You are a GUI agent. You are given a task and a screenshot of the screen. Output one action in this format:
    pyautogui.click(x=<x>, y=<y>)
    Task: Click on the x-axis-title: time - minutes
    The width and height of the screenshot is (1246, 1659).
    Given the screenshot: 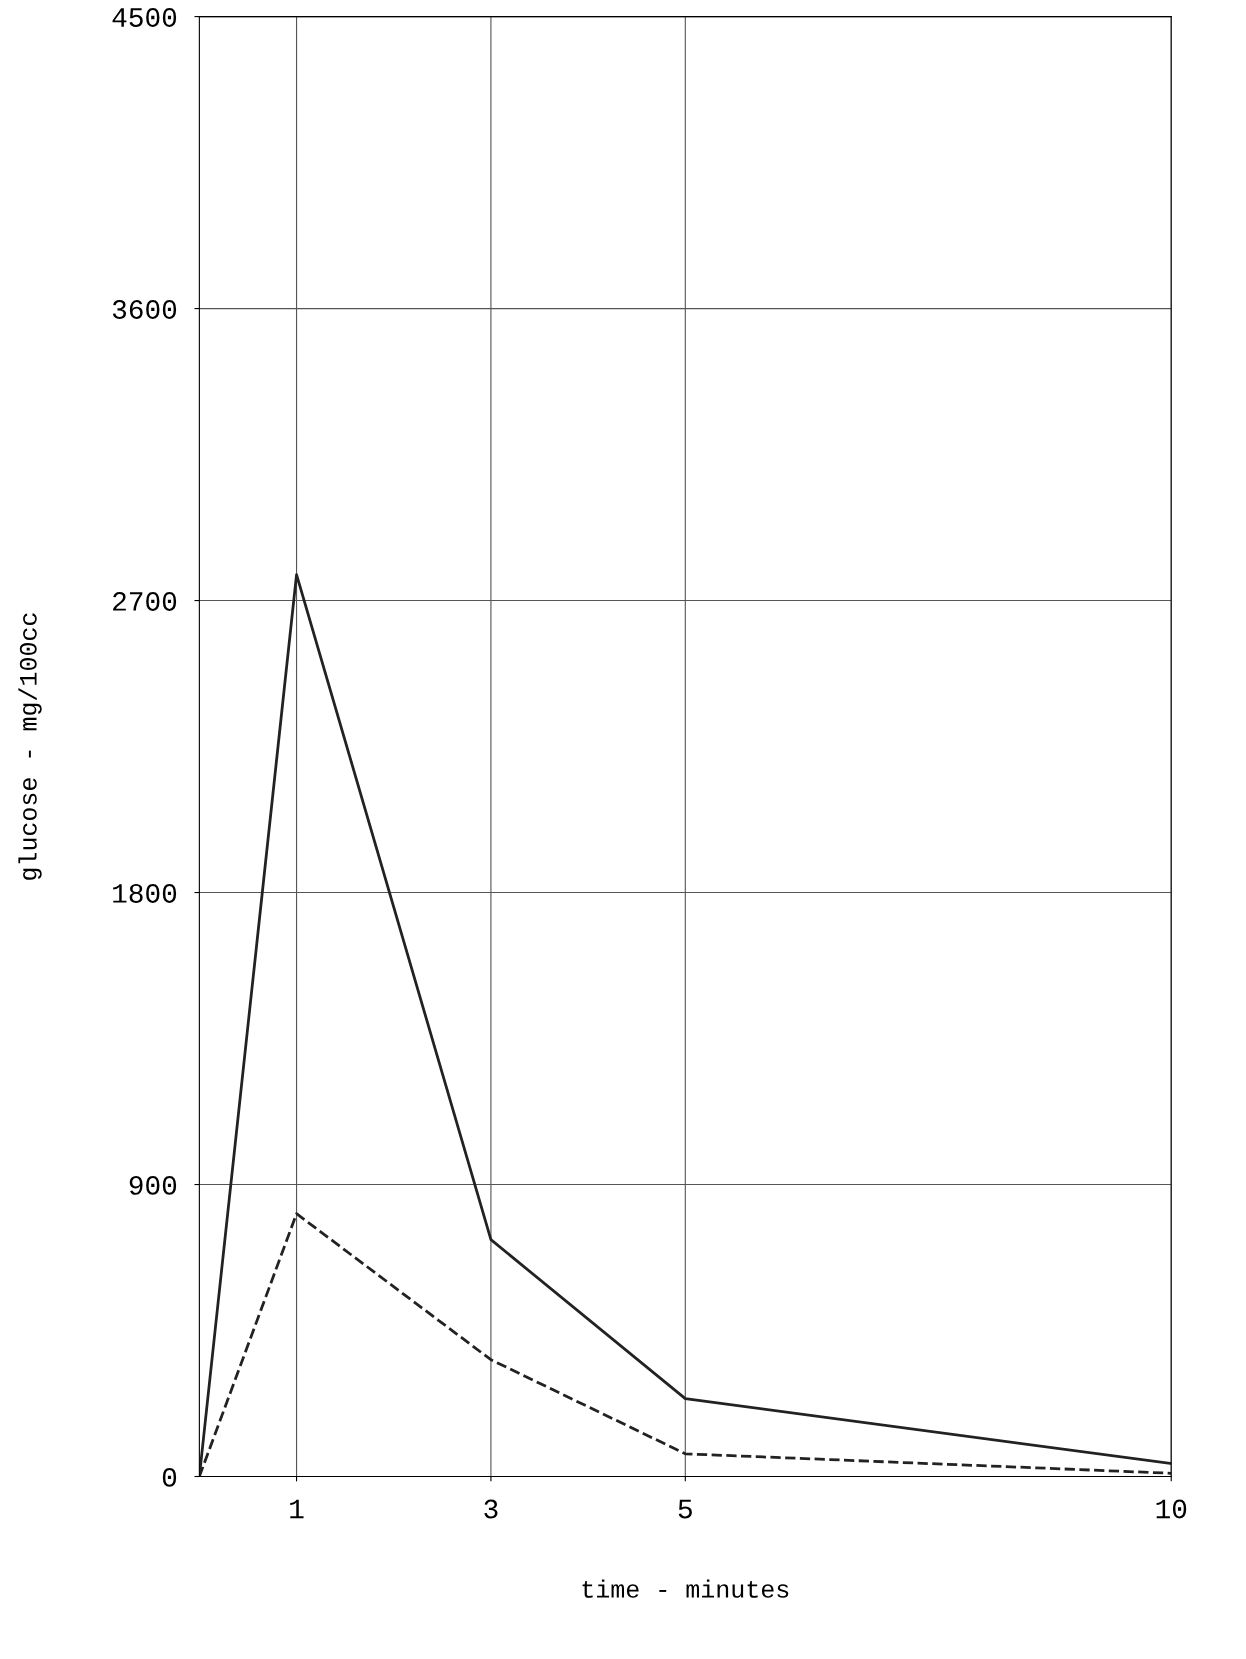 What is the action you would take?
    pyautogui.click(x=685, y=1588)
    